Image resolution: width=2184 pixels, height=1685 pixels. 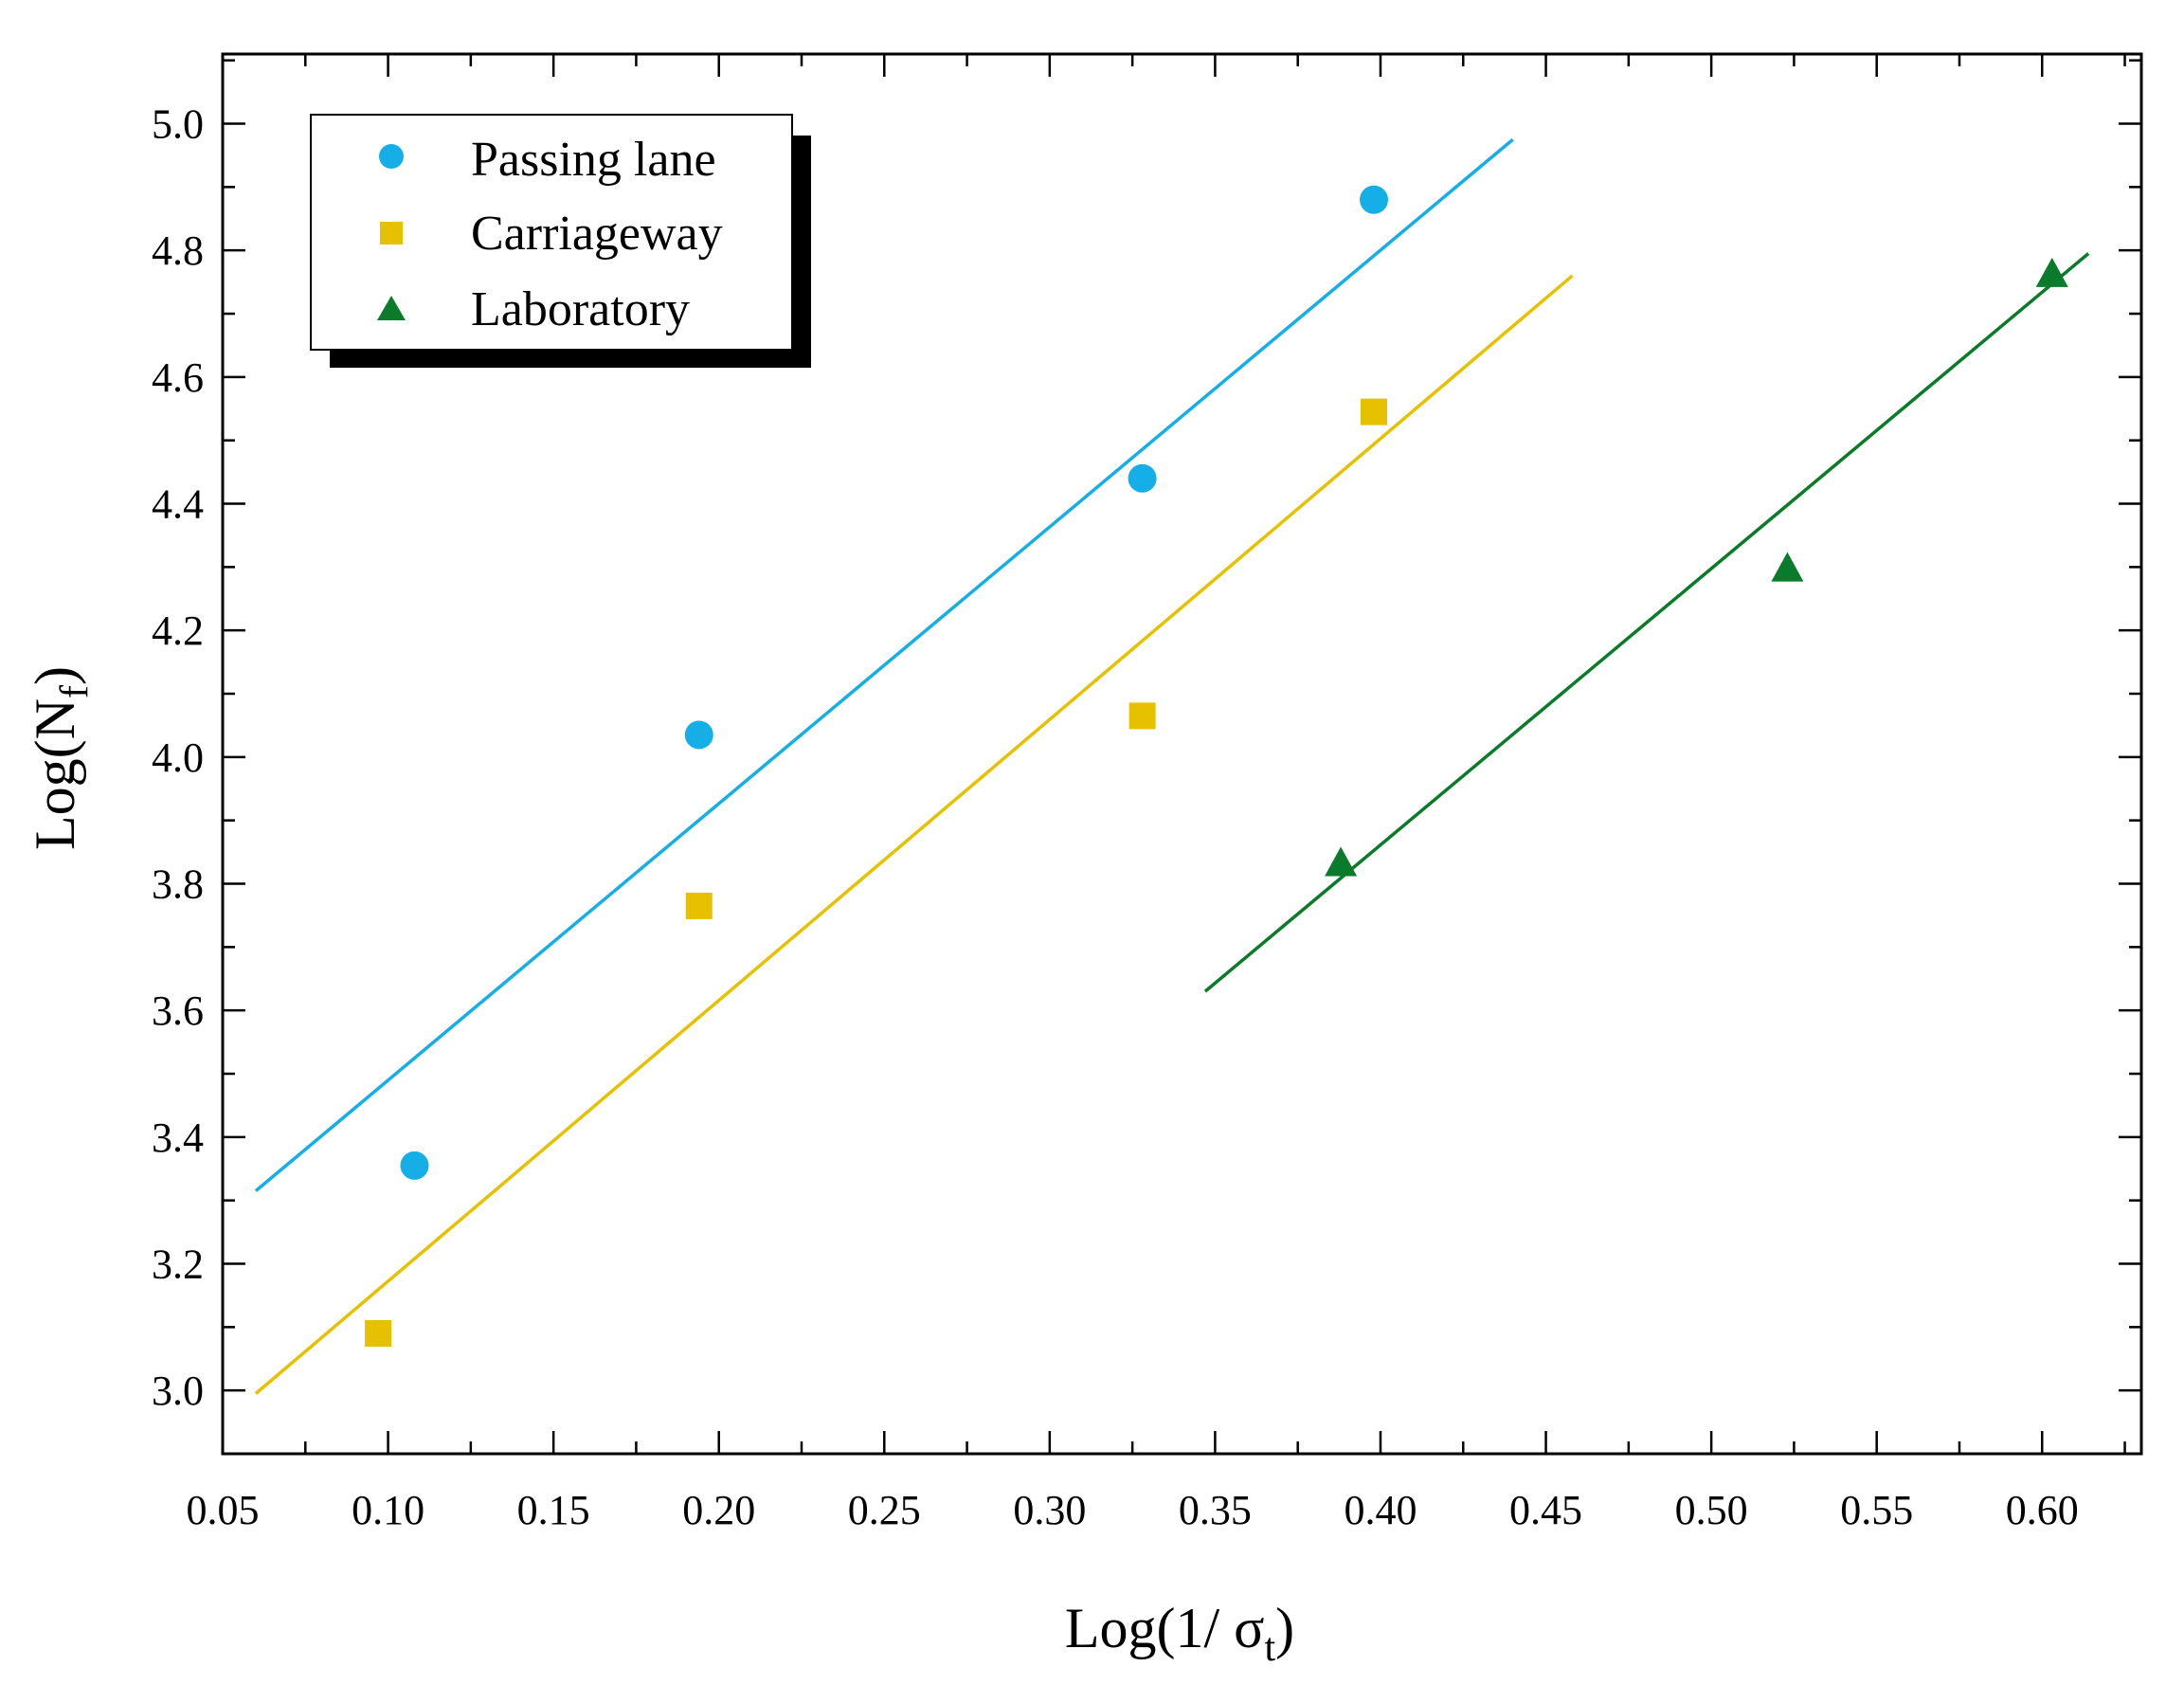 I want to click on legend-marker-passing-lane, so click(x=391, y=156).